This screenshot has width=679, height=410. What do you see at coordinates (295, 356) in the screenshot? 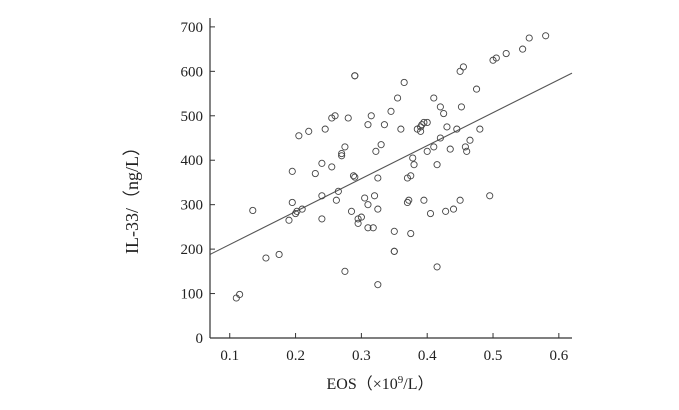
I see `x-tick-label: 0.2` at bounding box center [295, 356].